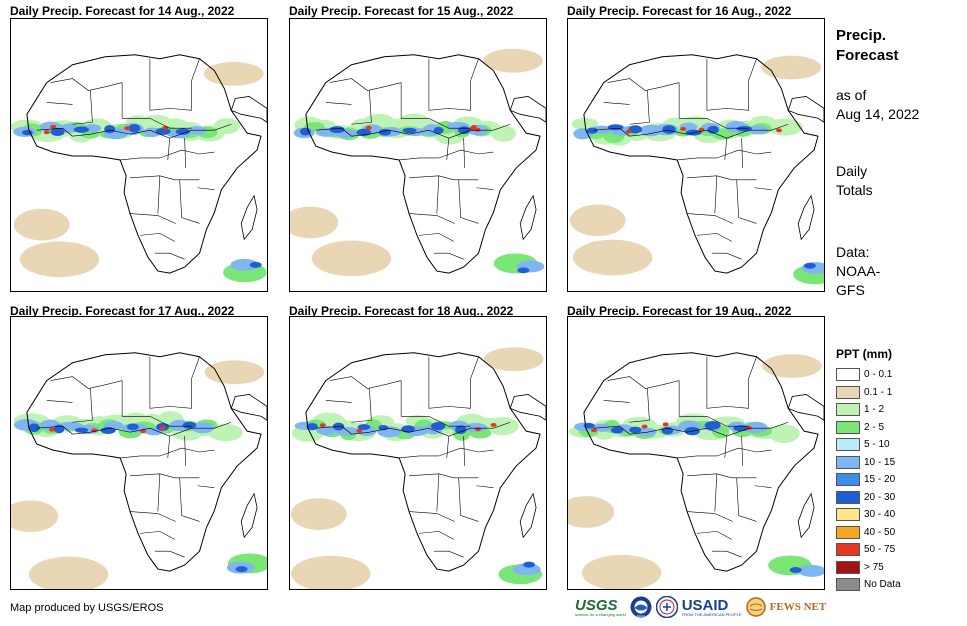  What do you see at coordinates (122, 11) in the screenshot?
I see `panel-title-1: Daily Precip. Forecast for 14 Aug., 2022` at bounding box center [122, 11].